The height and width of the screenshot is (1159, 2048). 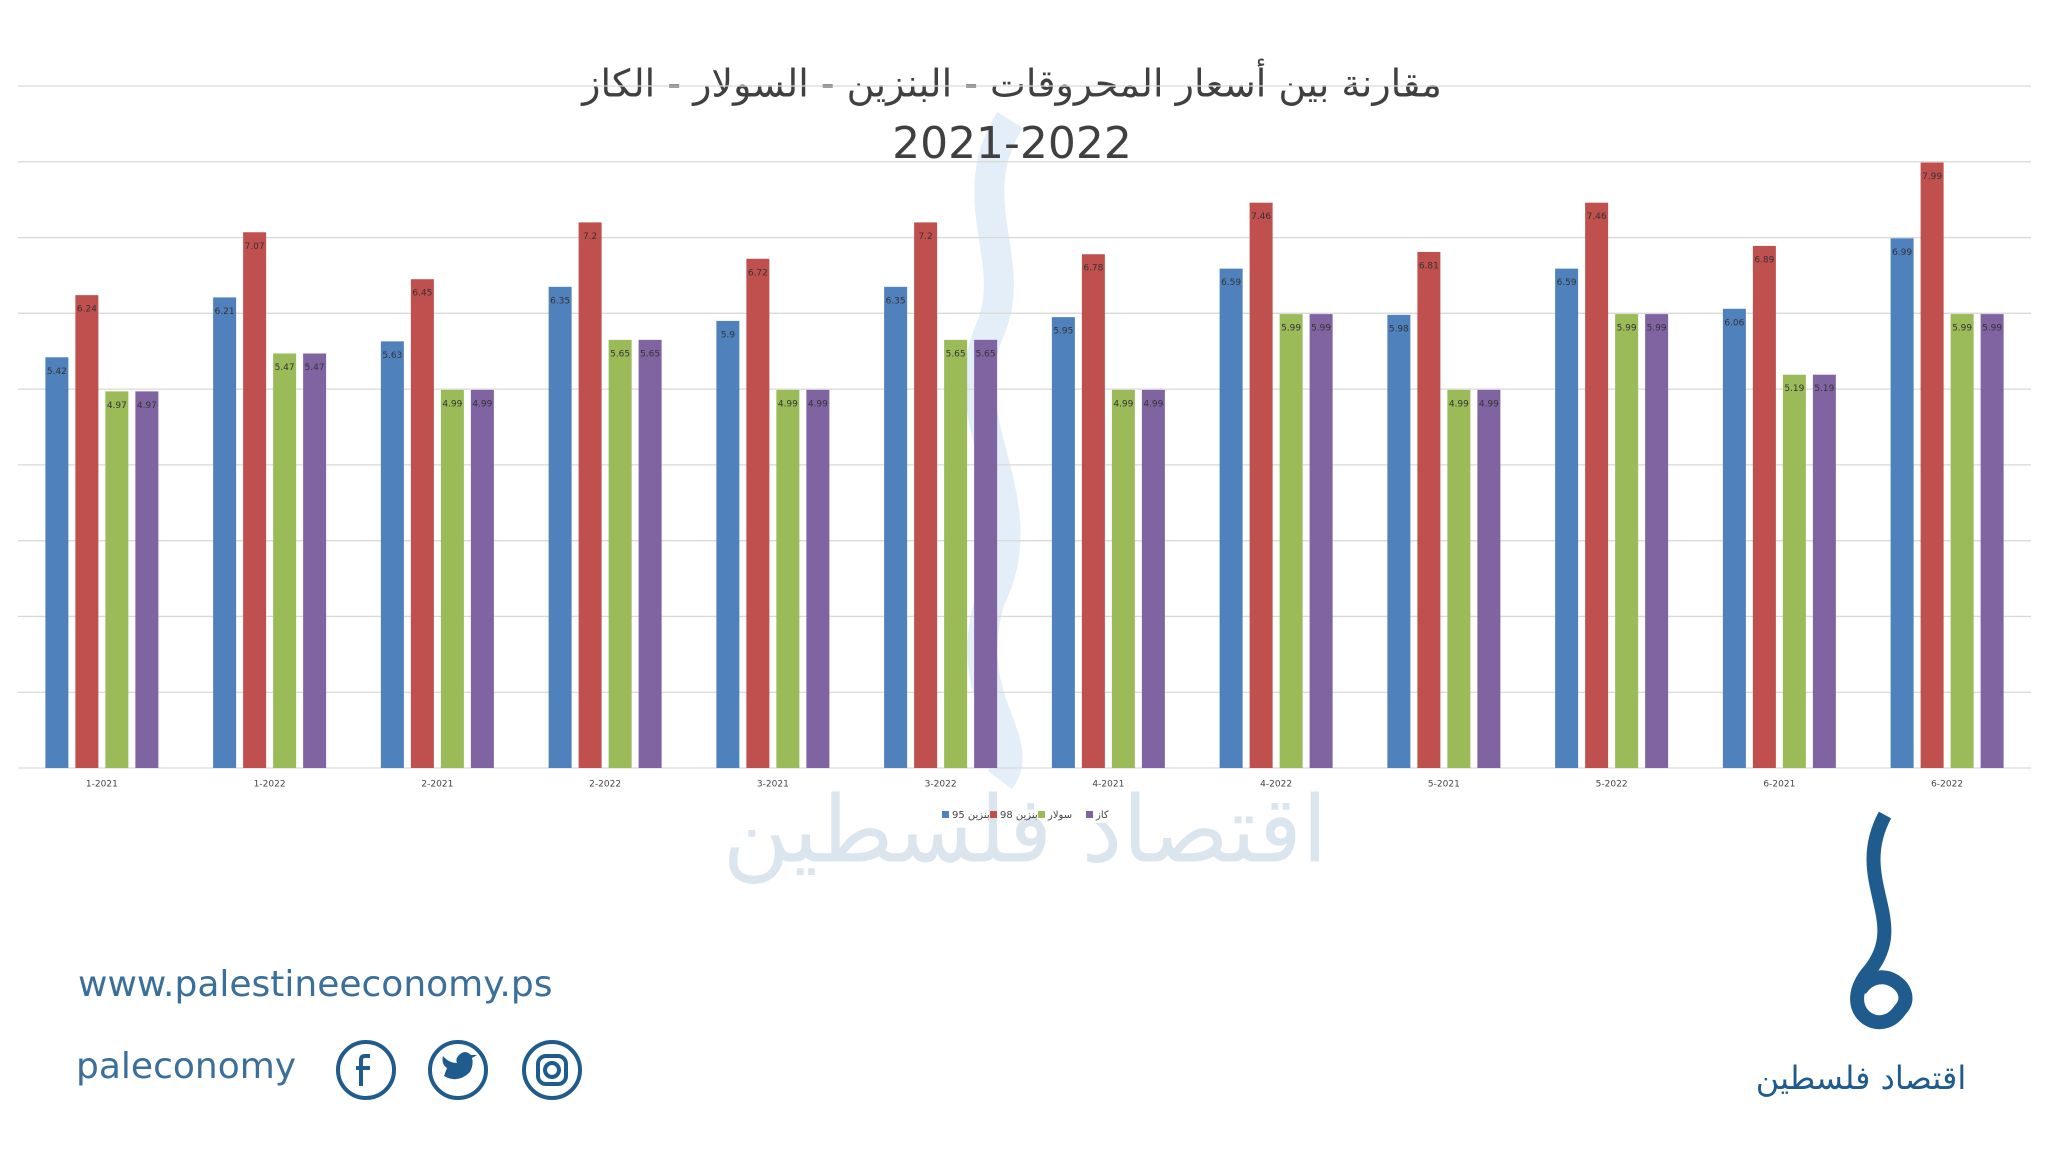 I want to click on value-label: 6.78, so click(x=1093, y=269).